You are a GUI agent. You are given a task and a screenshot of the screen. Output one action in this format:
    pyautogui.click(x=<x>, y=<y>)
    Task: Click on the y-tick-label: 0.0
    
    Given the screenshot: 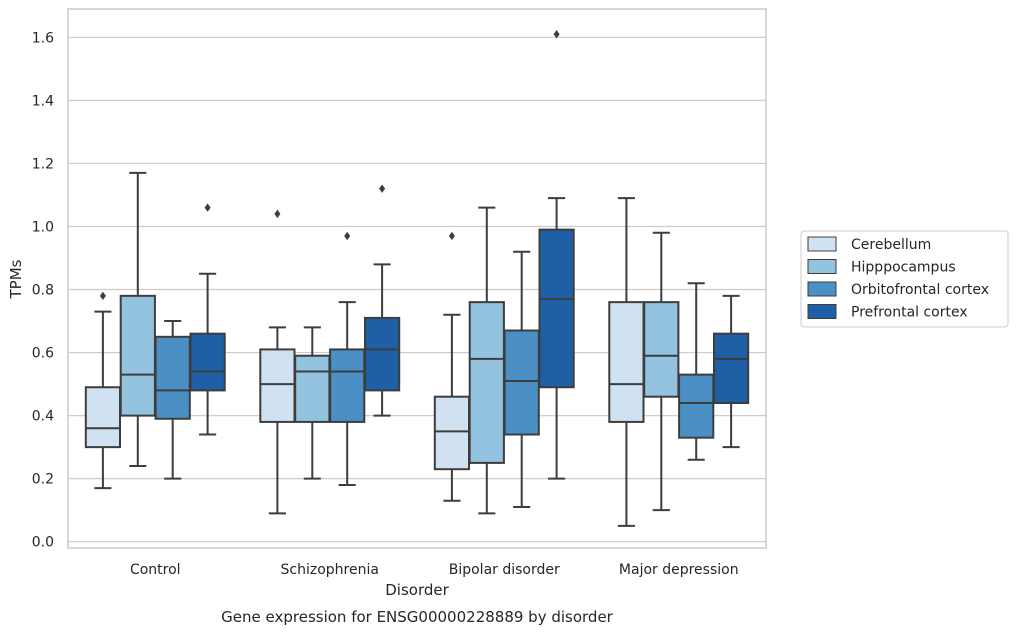 What is the action you would take?
    pyautogui.click(x=43, y=543)
    